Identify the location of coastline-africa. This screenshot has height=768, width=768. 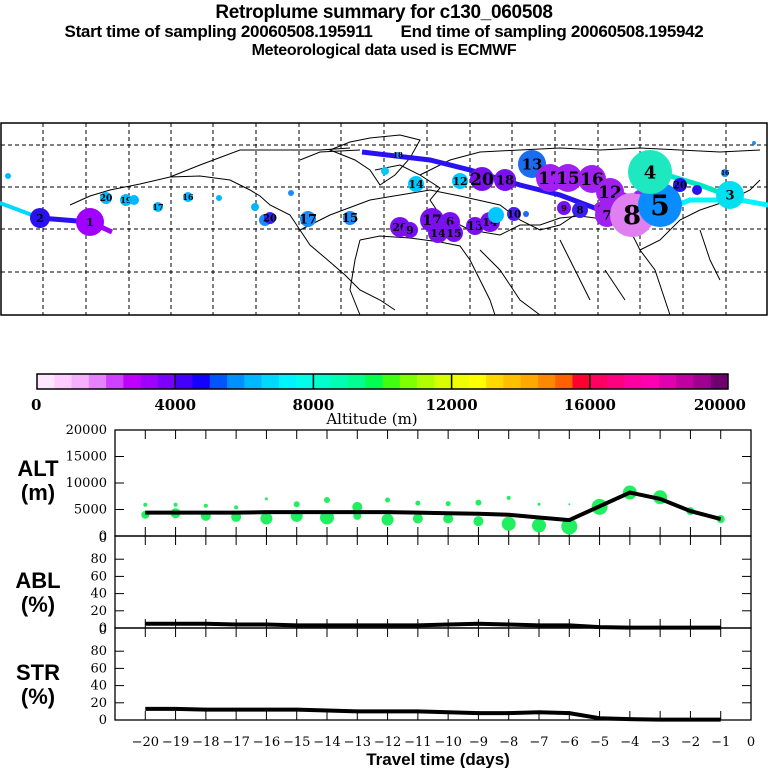
(422, 275).